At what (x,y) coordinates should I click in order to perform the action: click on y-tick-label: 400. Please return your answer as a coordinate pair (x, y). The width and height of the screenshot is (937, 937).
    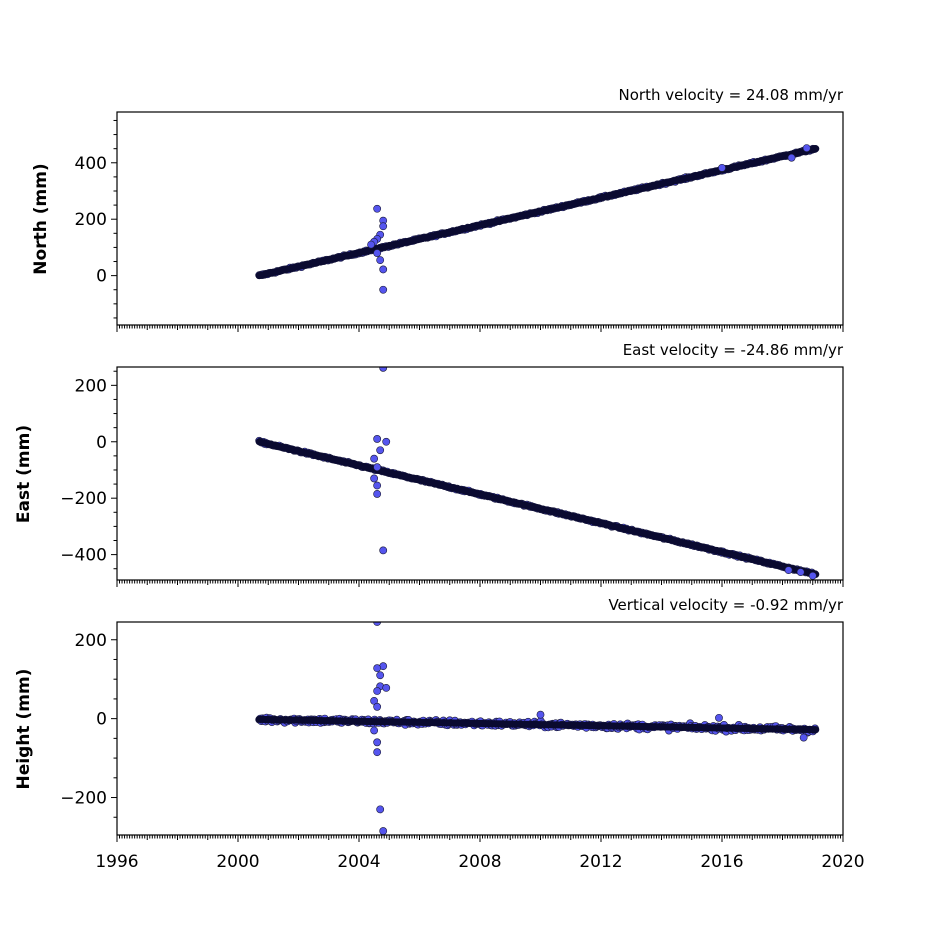
    Looking at the image, I should click on (91, 164).